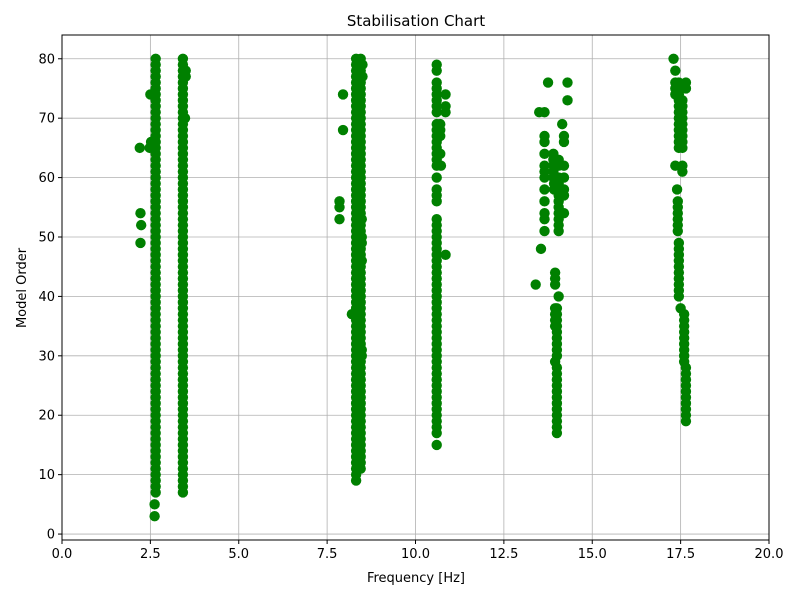 This screenshot has height=600, width=800. What do you see at coordinates (46, 238) in the screenshot?
I see `y-tick-label: 50` at bounding box center [46, 238].